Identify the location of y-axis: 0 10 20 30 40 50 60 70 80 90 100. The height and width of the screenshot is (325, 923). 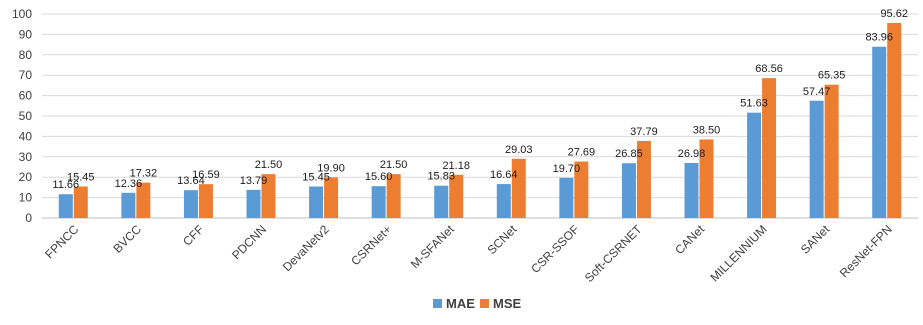
(22, 116).